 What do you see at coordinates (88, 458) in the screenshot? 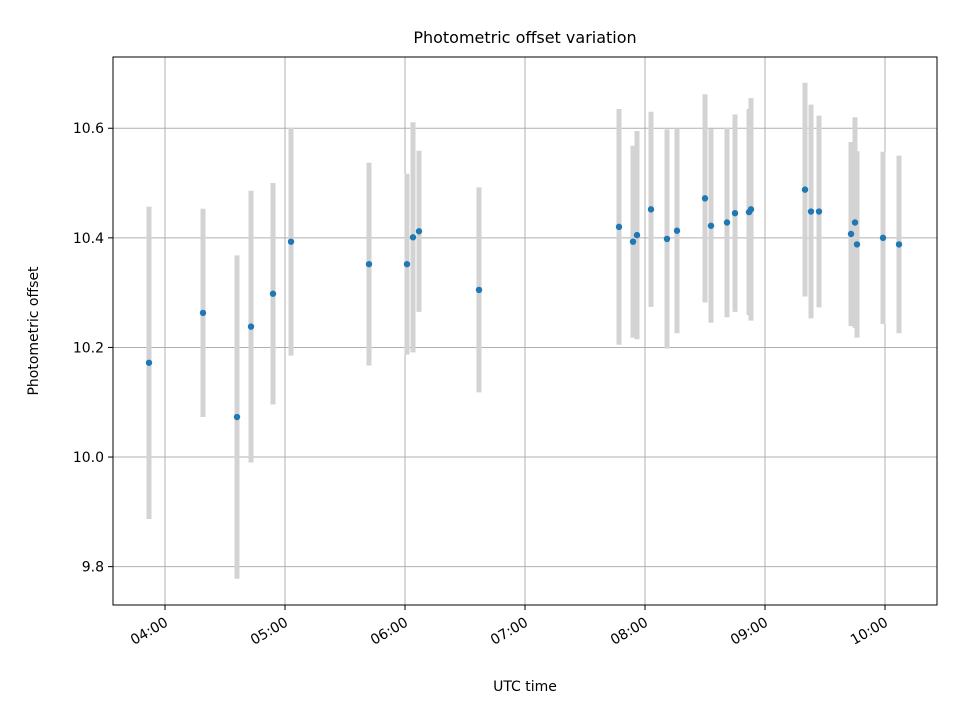
I see `y-tick-label: 10.0` at bounding box center [88, 458].